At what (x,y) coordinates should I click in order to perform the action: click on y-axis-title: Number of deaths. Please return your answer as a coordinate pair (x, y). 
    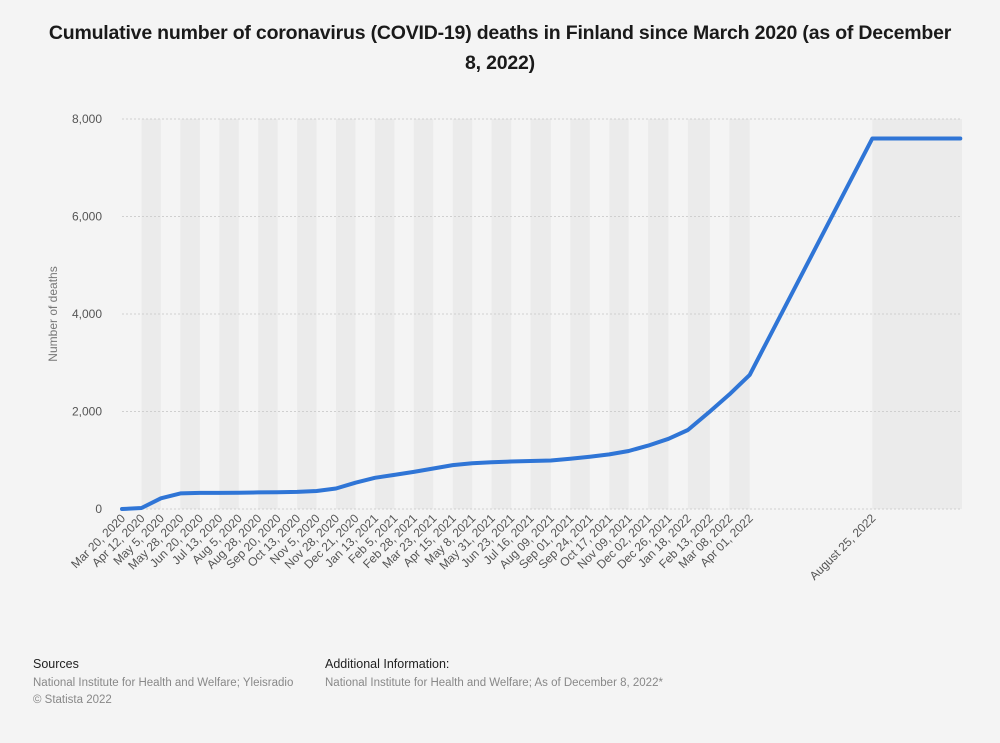
    Looking at the image, I should click on (53, 313).